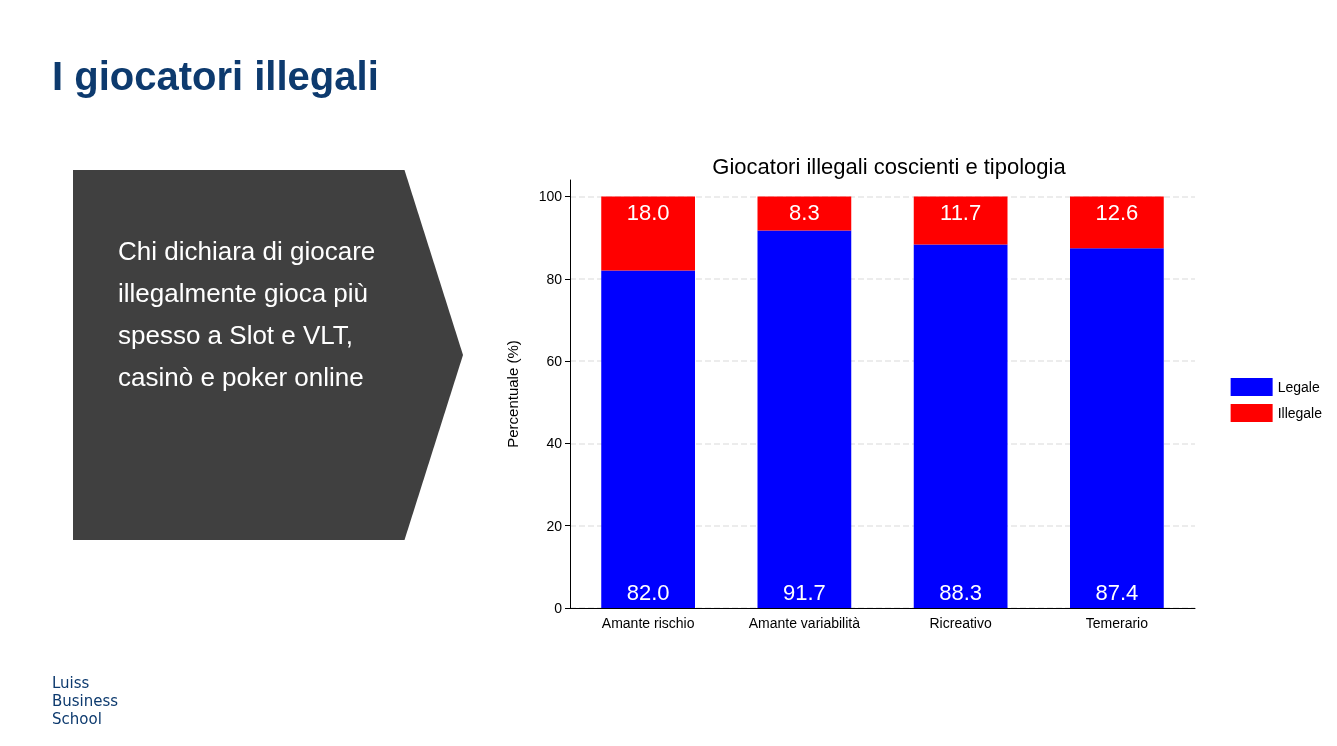  What do you see at coordinates (247, 314) in the screenshot?
I see `text: Chi dichiara di giocare illegalmente gioca più spesso a Slot e VLT, casinò e poker online` at bounding box center [247, 314].